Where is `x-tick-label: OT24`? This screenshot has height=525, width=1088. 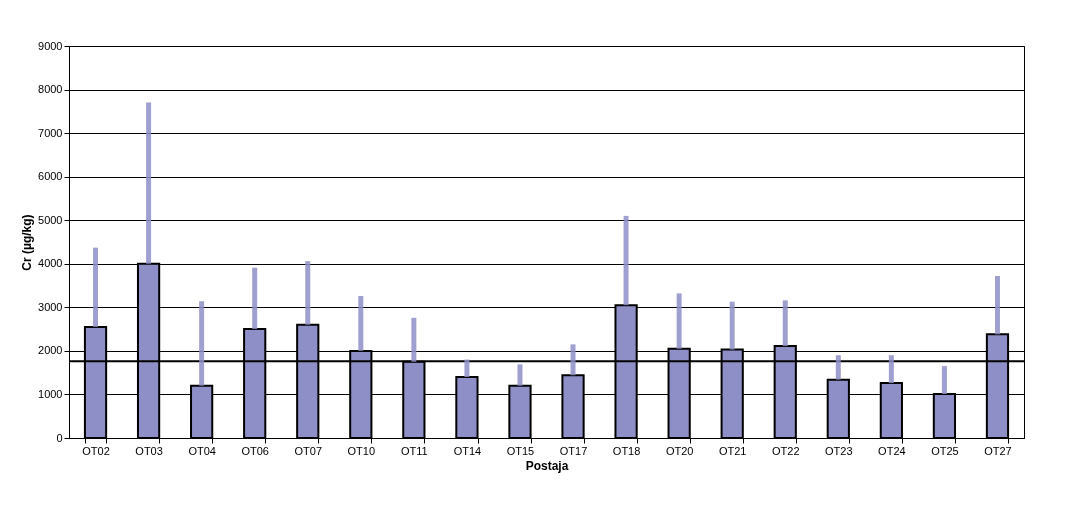
x-tick-label: OT24 is located at coordinates (892, 450).